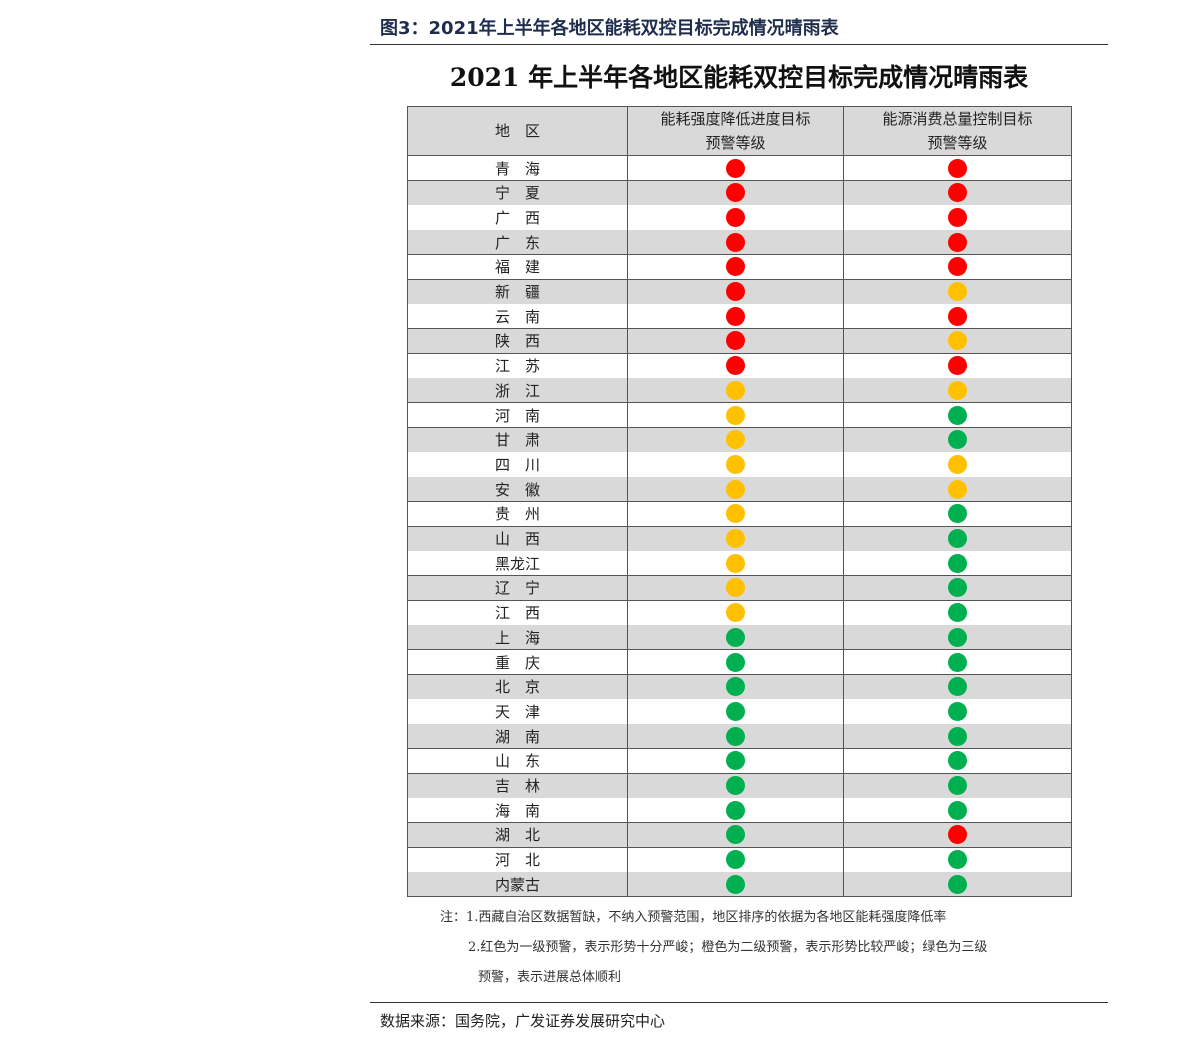 The height and width of the screenshot is (1048, 1191). What do you see at coordinates (518, 317) in the screenshot?
I see `region-cell: 云 南` at bounding box center [518, 317].